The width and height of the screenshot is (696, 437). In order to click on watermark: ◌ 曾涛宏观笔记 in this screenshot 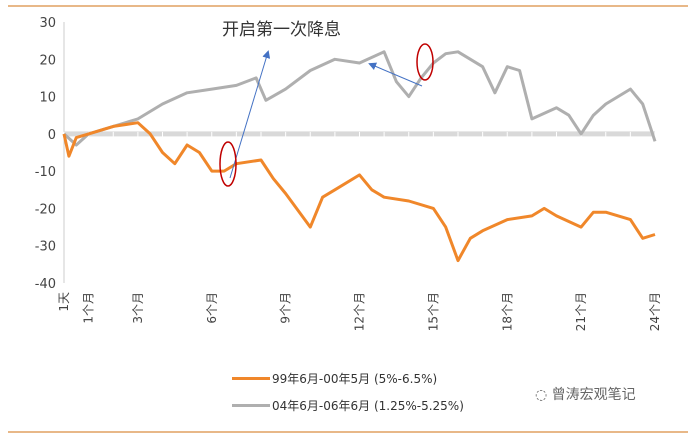, I will do `click(585, 394)`.